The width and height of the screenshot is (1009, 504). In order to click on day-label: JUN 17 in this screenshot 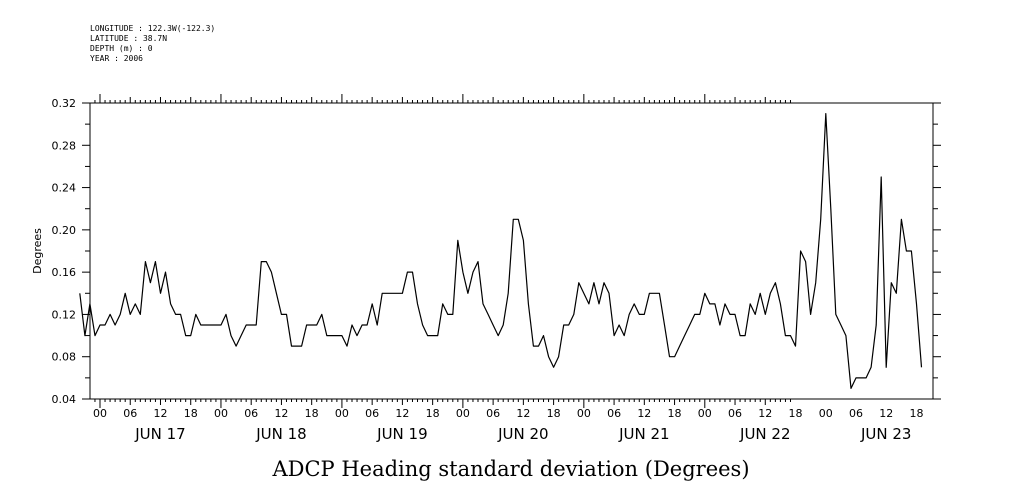, I will do `click(159, 434)`.